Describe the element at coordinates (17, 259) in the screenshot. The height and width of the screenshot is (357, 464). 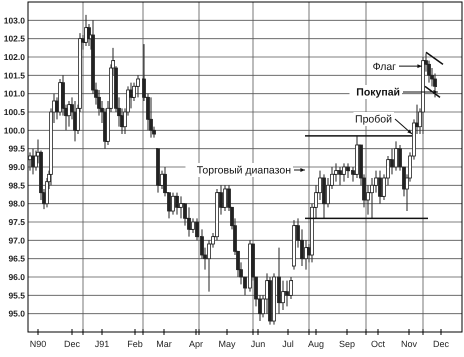
I see `y-tick-label: 96.5` at that location.